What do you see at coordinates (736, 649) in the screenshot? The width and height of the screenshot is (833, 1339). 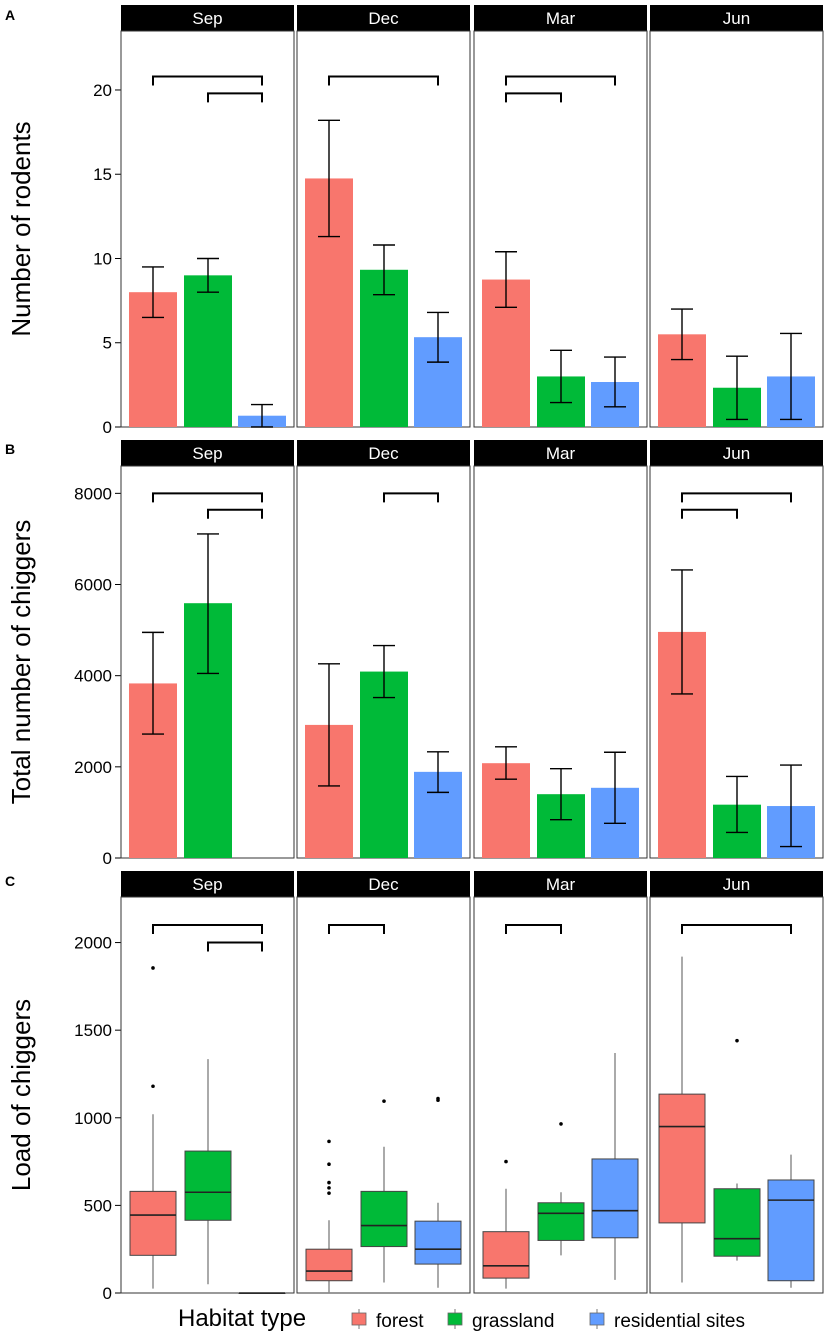 I see `facet-b-jun: Jun` at bounding box center [736, 649].